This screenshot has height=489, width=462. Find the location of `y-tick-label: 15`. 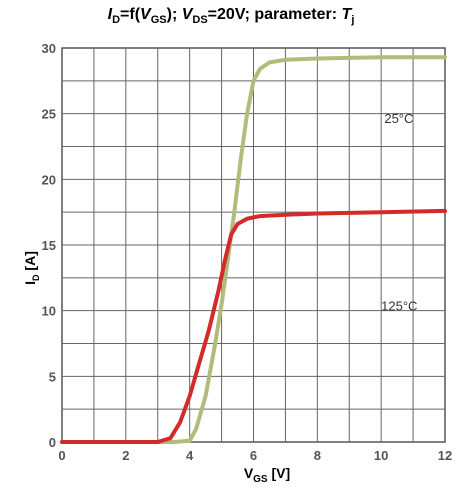

y-tick-label: 15 is located at coordinates (49, 245).